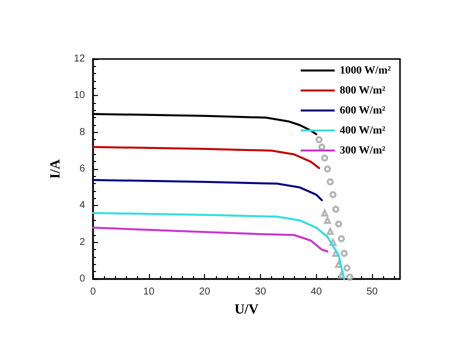 The height and width of the screenshot is (355, 474). I want to click on x-axis-title: U/V, so click(246, 310).